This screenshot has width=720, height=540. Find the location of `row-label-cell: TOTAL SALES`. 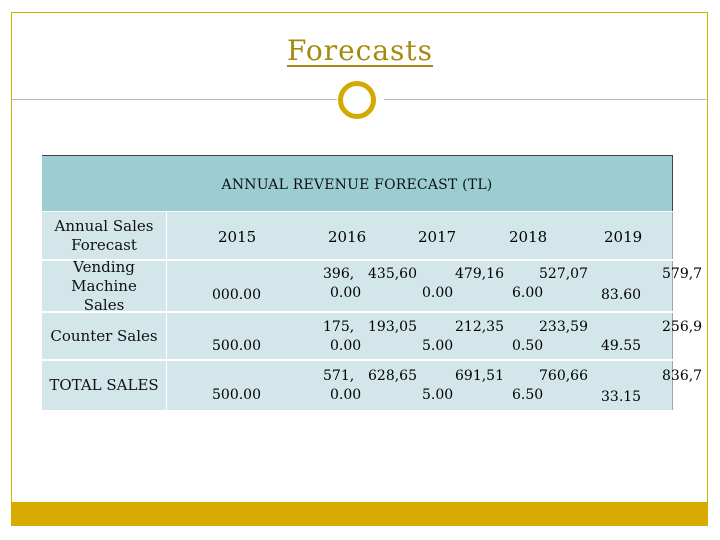

row-label-cell: TOTAL SALES is located at coordinates (104, 385).